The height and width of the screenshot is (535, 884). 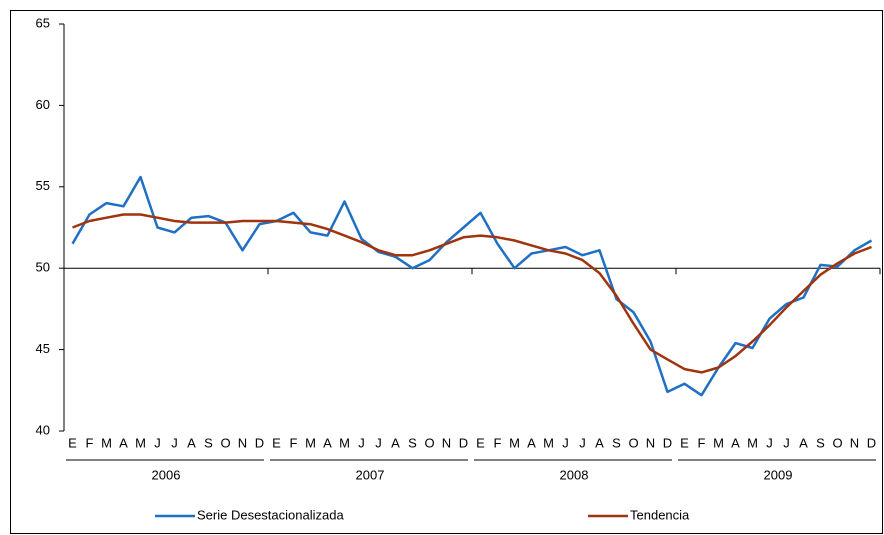 I want to click on legend-label: Tendencia, so click(x=660, y=514).